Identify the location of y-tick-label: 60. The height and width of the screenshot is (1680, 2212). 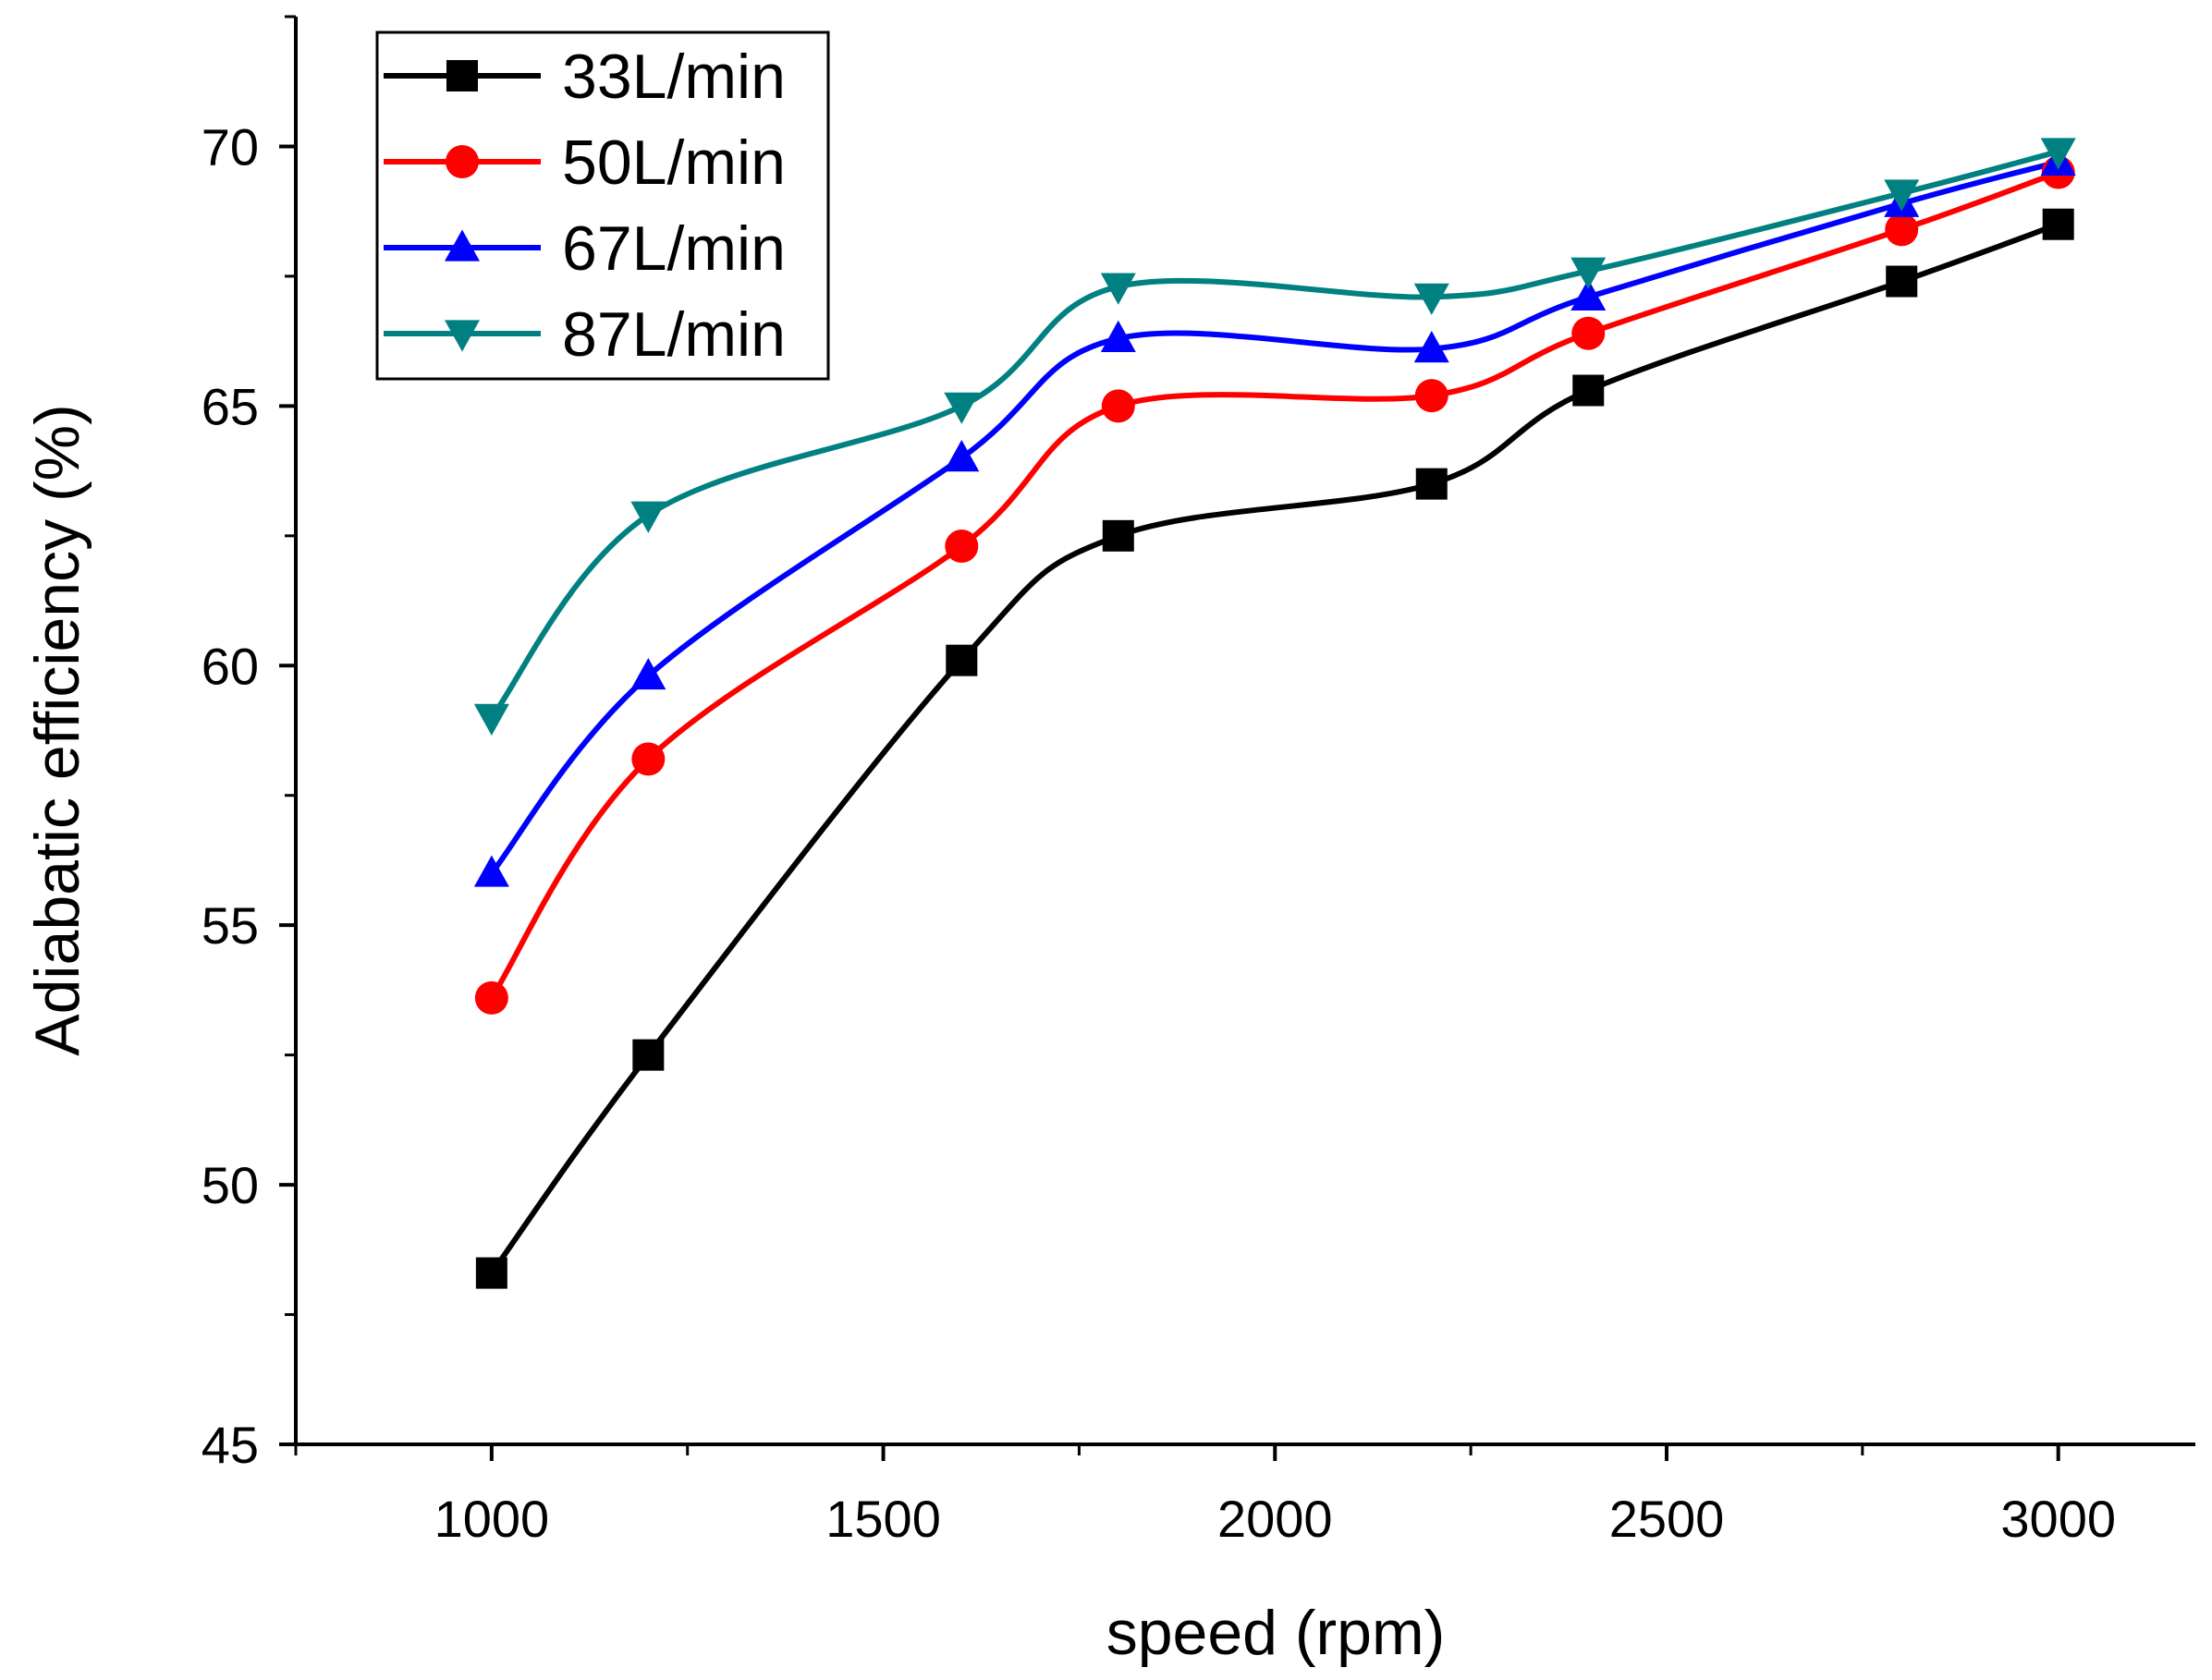
(230, 666).